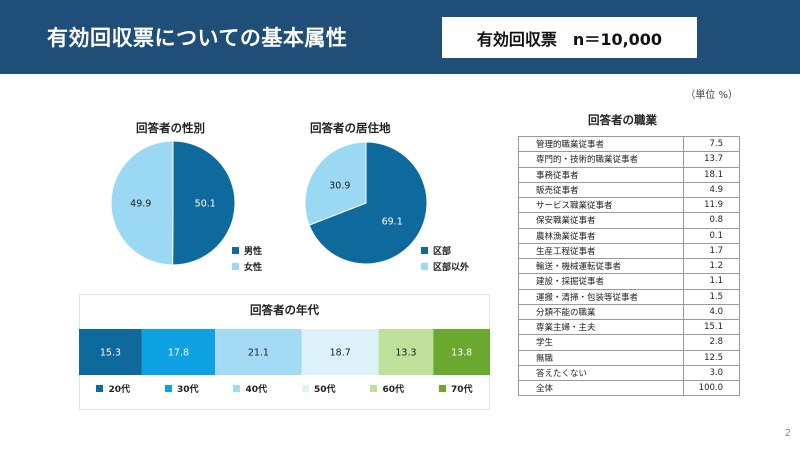 This screenshot has height=449, width=800. I want to click on legend-item-30s: 30代, so click(182, 388).